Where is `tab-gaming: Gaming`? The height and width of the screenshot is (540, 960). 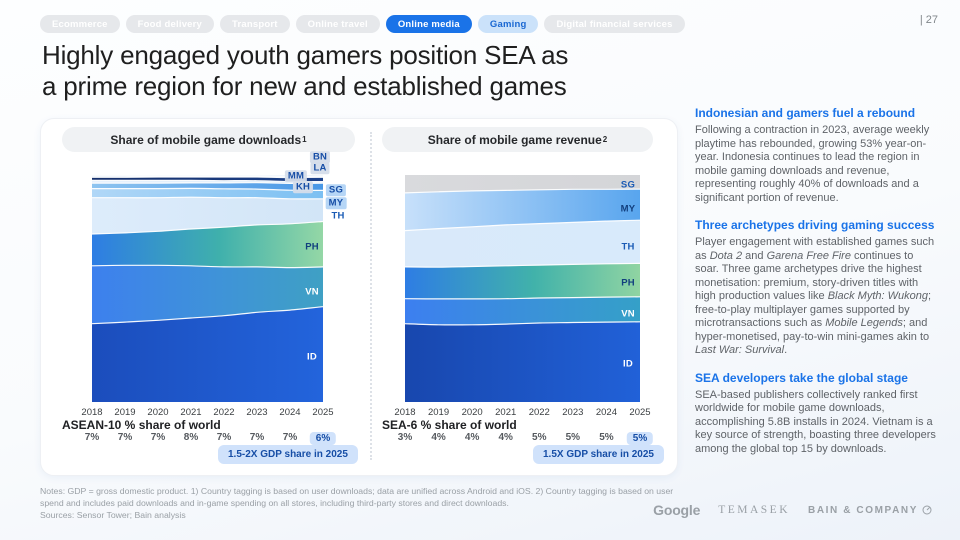
tab-gaming: Gaming is located at coordinates (508, 24).